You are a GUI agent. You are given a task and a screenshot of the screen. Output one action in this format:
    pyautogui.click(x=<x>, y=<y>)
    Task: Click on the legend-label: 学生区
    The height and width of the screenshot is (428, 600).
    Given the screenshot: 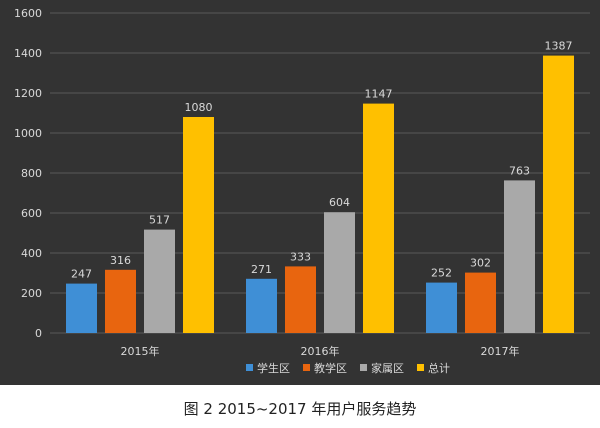 What is the action you would take?
    pyautogui.click(x=273, y=368)
    